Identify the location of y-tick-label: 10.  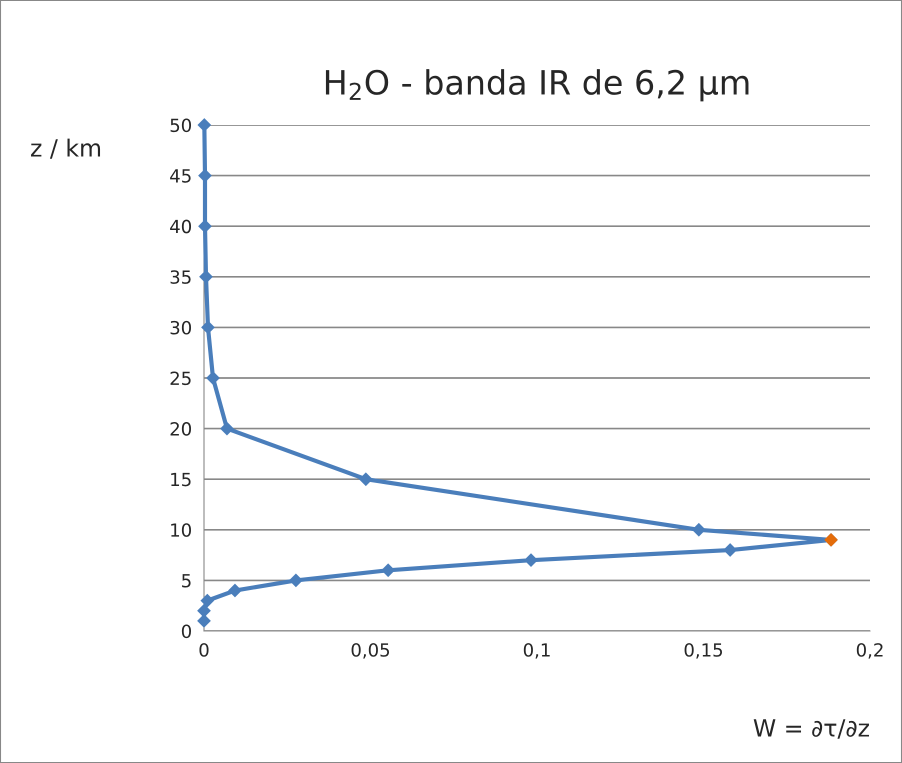
(181, 530).